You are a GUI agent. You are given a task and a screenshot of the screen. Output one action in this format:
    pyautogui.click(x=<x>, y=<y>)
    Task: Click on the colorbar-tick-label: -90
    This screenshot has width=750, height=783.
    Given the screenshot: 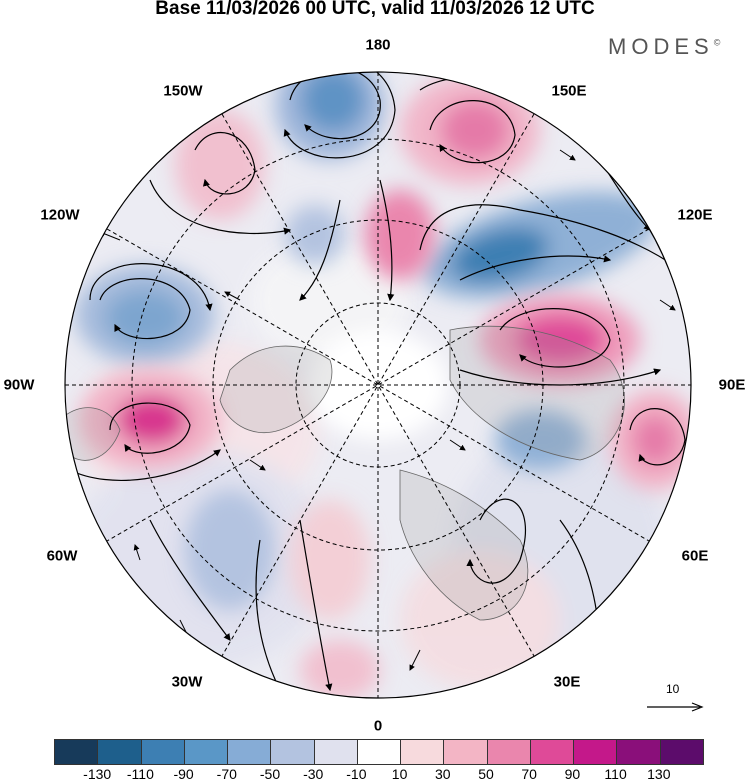 What is the action you would take?
    pyautogui.click(x=183, y=774)
    